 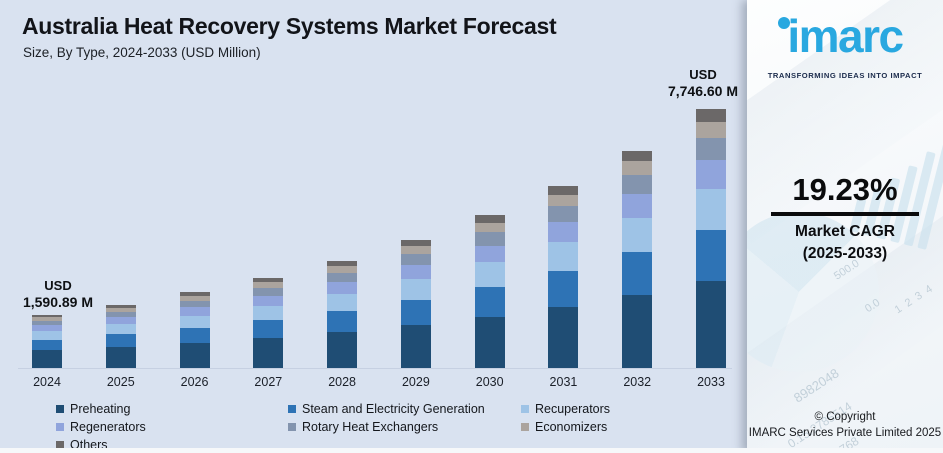 I want to click on bar-2028, so click(x=342, y=314).